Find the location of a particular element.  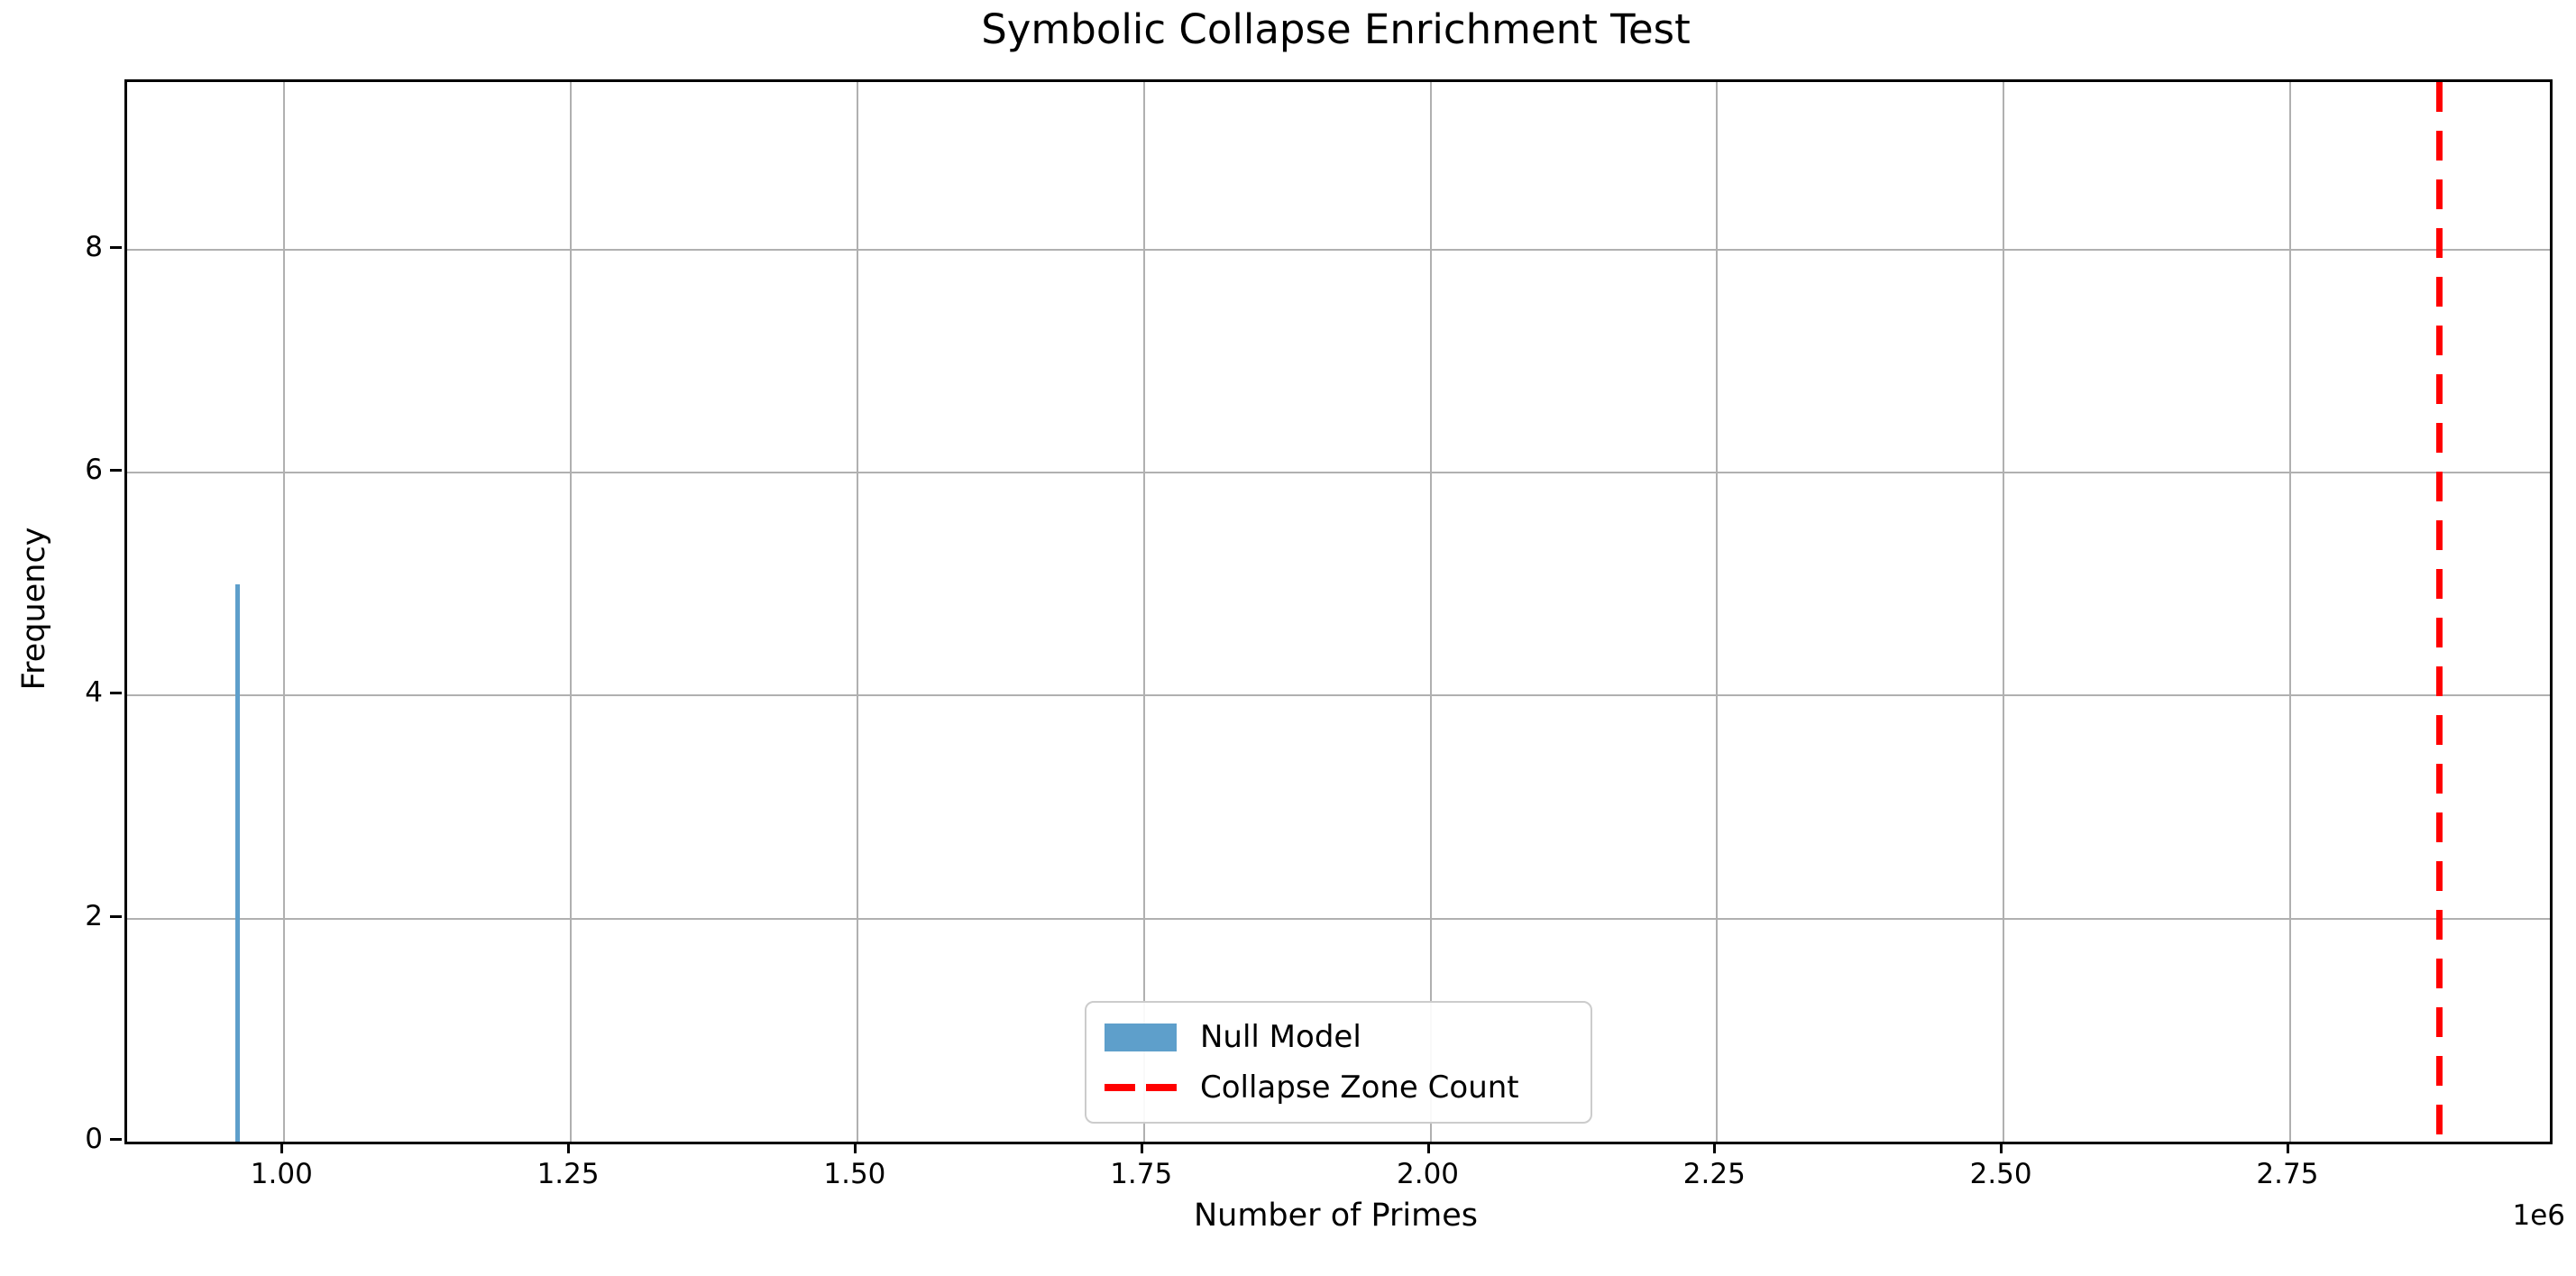

x-tick-label: 1.25 is located at coordinates (568, 1174).